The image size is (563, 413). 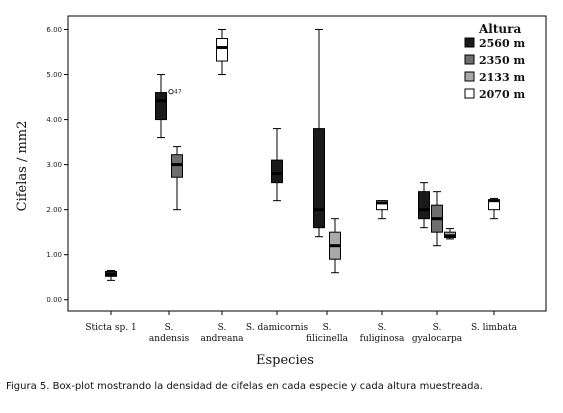 I want to click on outlier-point, so click(x=171, y=92).